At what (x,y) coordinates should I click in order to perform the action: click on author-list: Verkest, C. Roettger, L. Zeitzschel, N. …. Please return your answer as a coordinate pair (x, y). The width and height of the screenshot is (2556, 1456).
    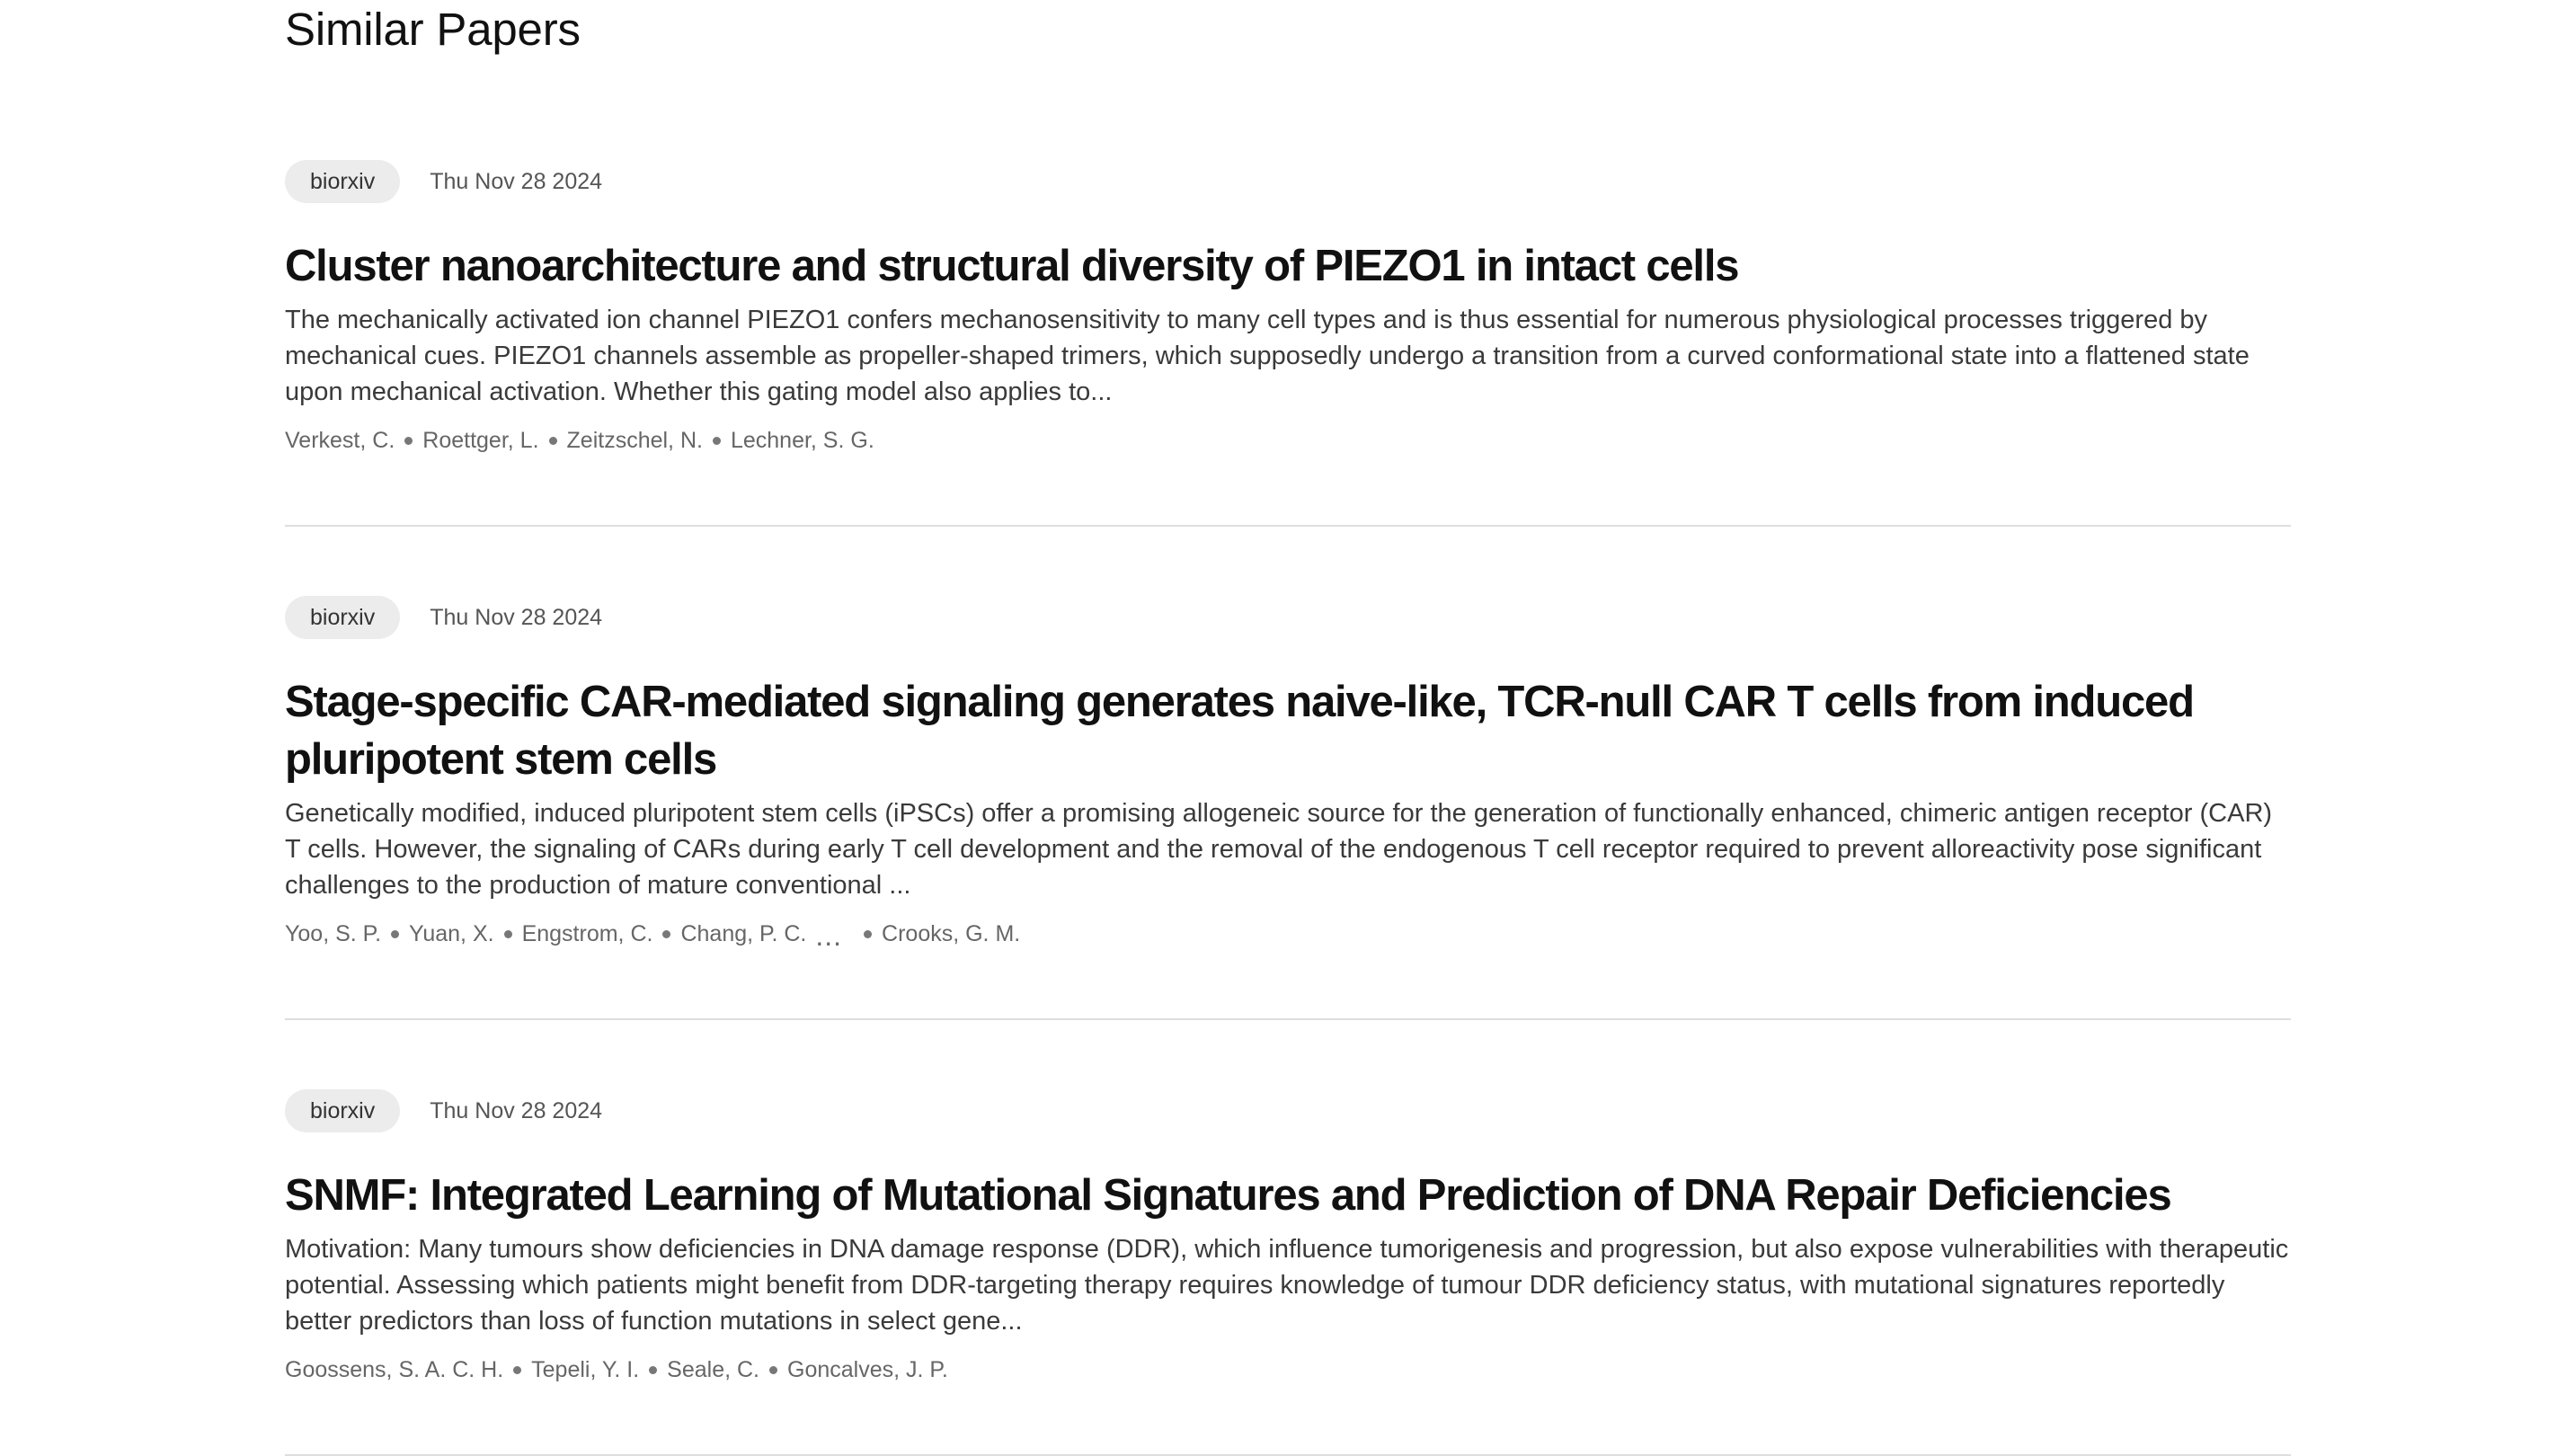
    Looking at the image, I should click on (1288, 440).